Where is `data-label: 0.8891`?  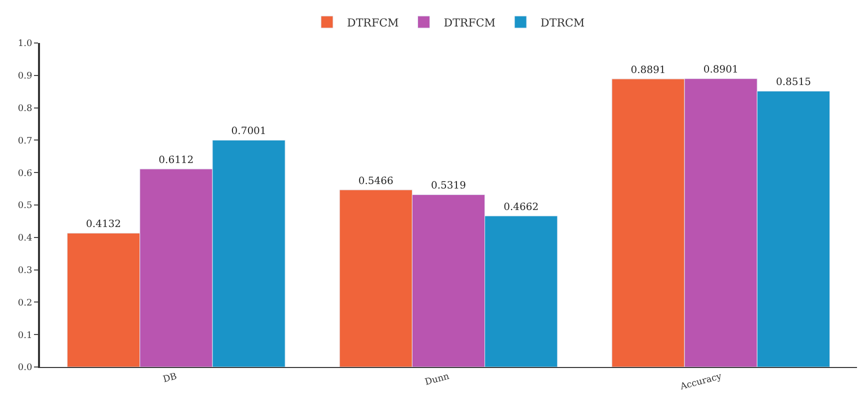
data-label: 0.8891 is located at coordinates (648, 70).